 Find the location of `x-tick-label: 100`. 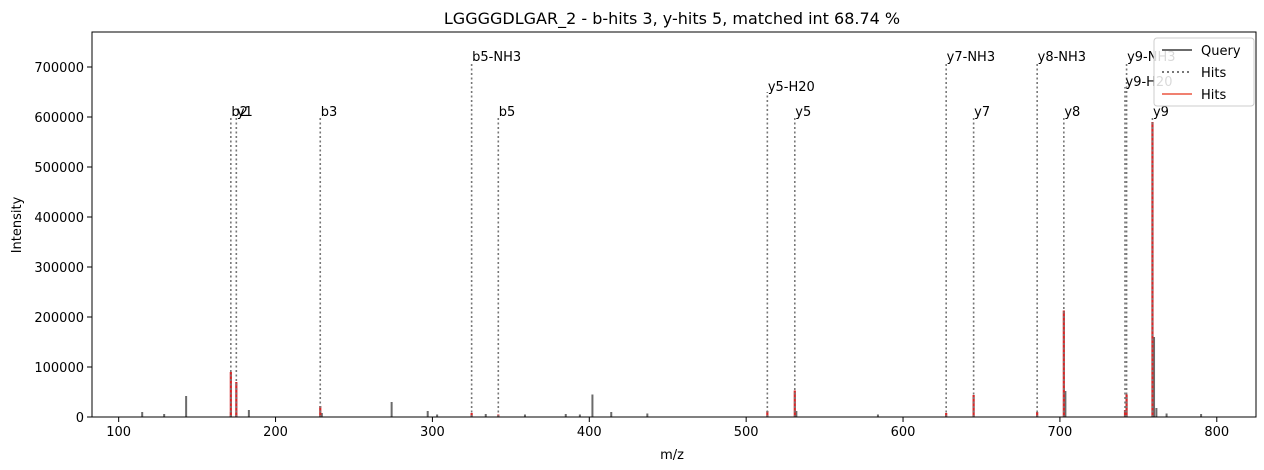

x-tick-label: 100 is located at coordinates (118, 432).